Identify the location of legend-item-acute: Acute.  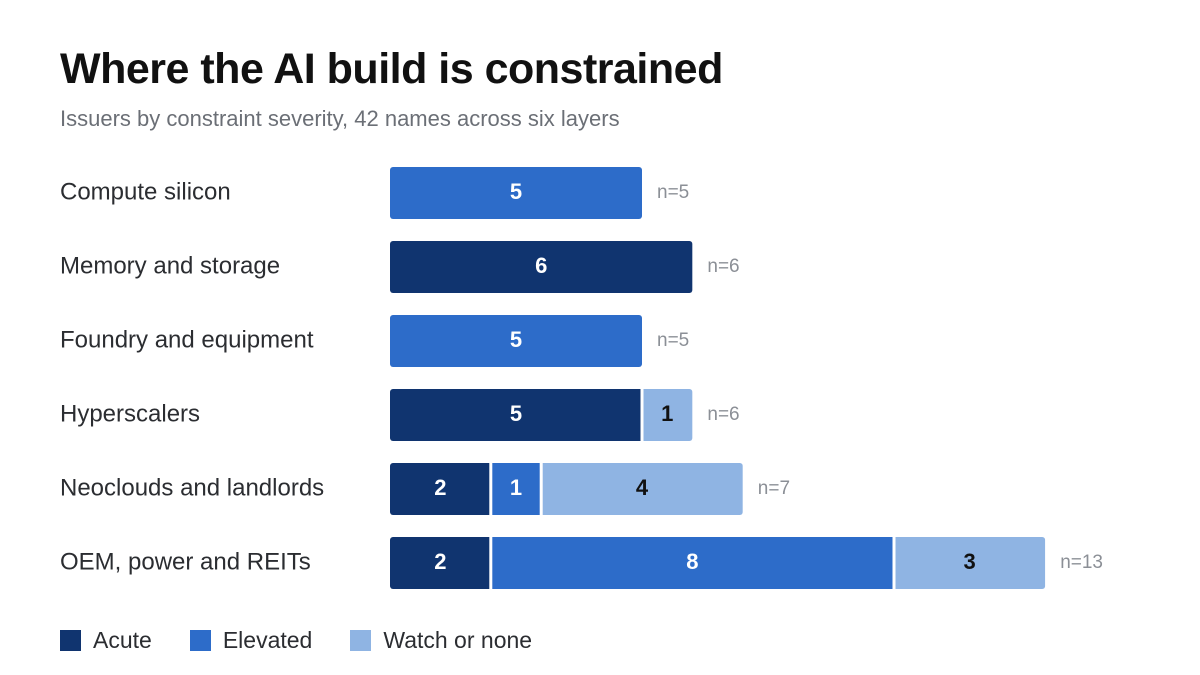
(106, 640).